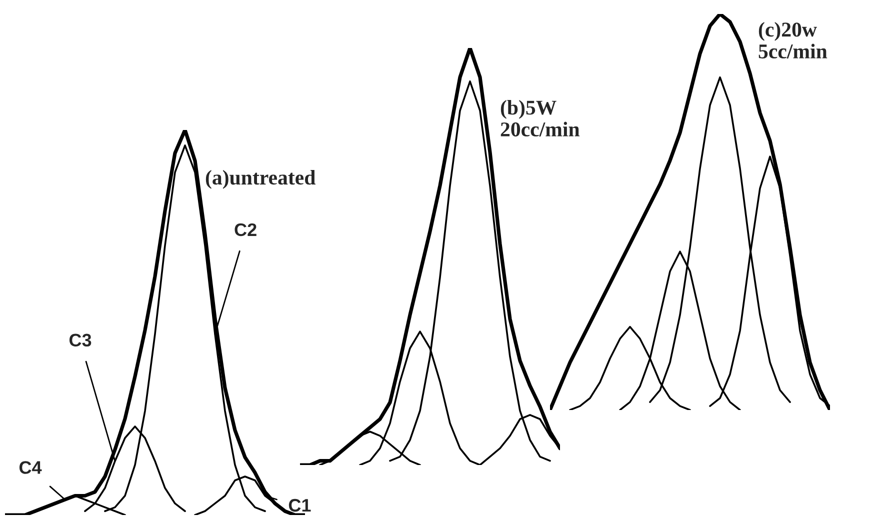 The height and width of the screenshot is (518, 891). I want to click on text: (a)untreated, so click(261, 179).